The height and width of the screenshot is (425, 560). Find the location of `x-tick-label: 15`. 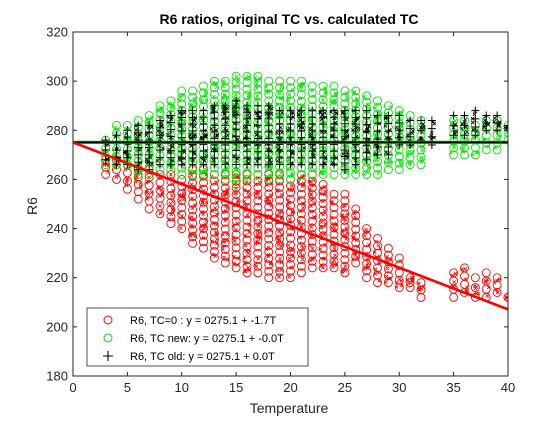

x-tick-label: 15 is located at coordinates (236, 387).